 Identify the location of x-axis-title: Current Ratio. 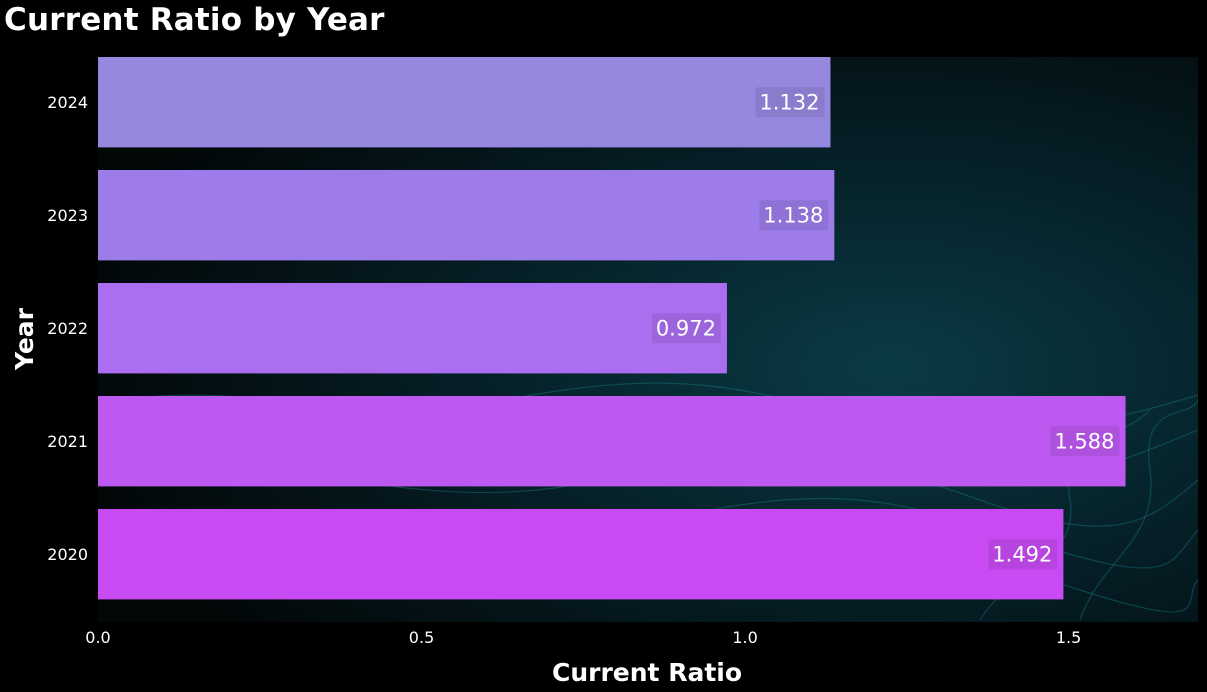
(647, 672).